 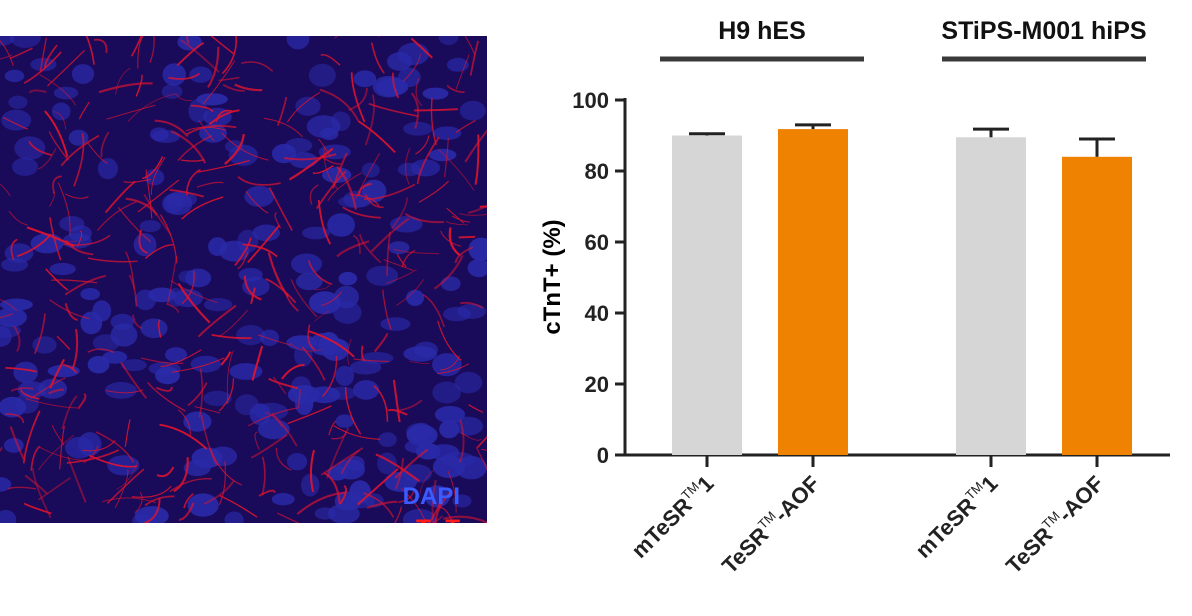 I want to click on y-tick-label: 80, so click(x=597, y=171).